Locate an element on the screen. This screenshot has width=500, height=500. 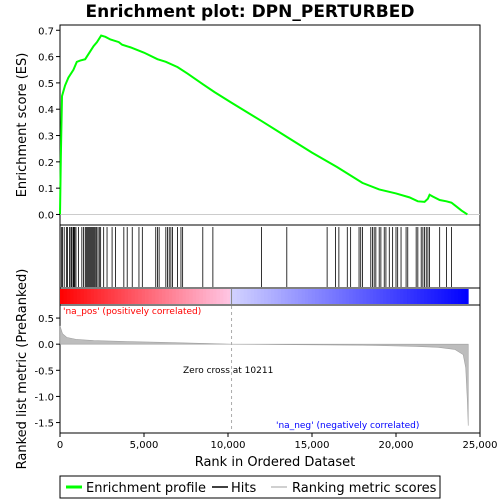
y-tick-label-bottom: 0.0 is located at coordinates (46, 345).